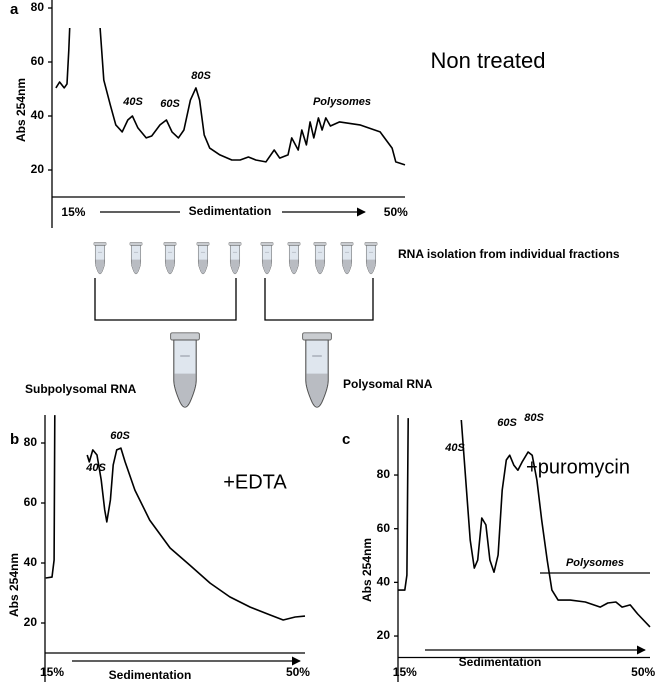 The image size is (660, 684). What do you see at coordinates (255, 482) in the screenshot?
I see `chart-title: +EDTA` at bounding box center [255, 482].